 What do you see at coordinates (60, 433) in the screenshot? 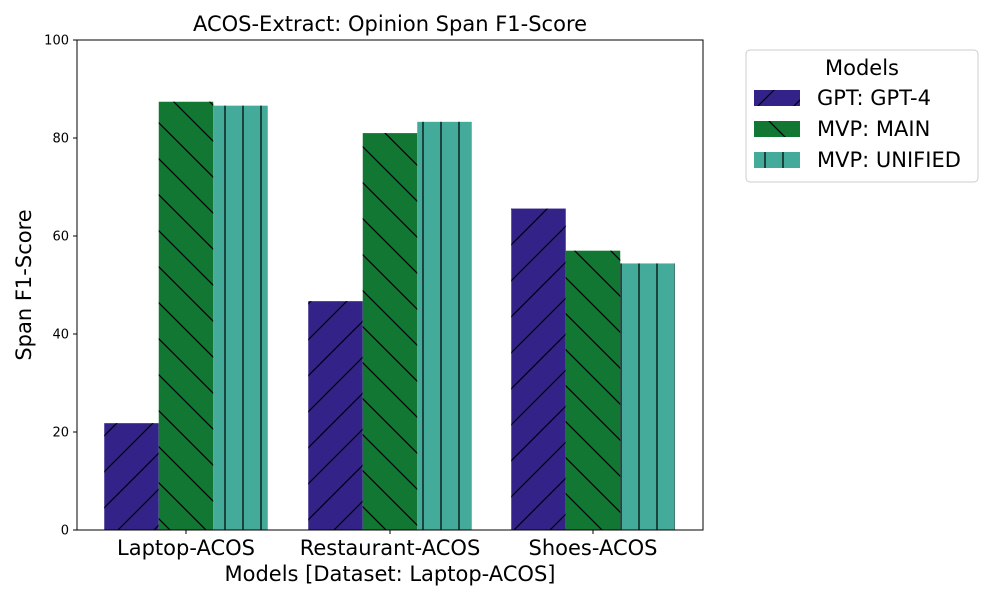
I see `y-tick-label: 20` at bounding box center [60, 433].